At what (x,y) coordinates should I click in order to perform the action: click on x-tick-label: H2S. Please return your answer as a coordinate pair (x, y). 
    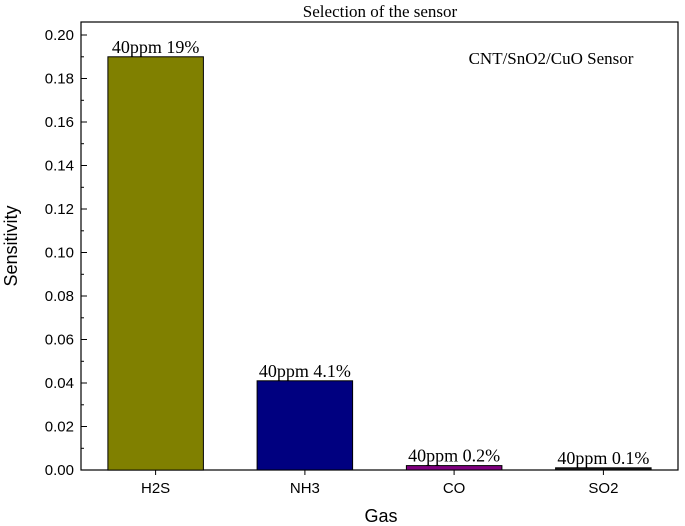
    Looking at the image, I should click on (155, 488).